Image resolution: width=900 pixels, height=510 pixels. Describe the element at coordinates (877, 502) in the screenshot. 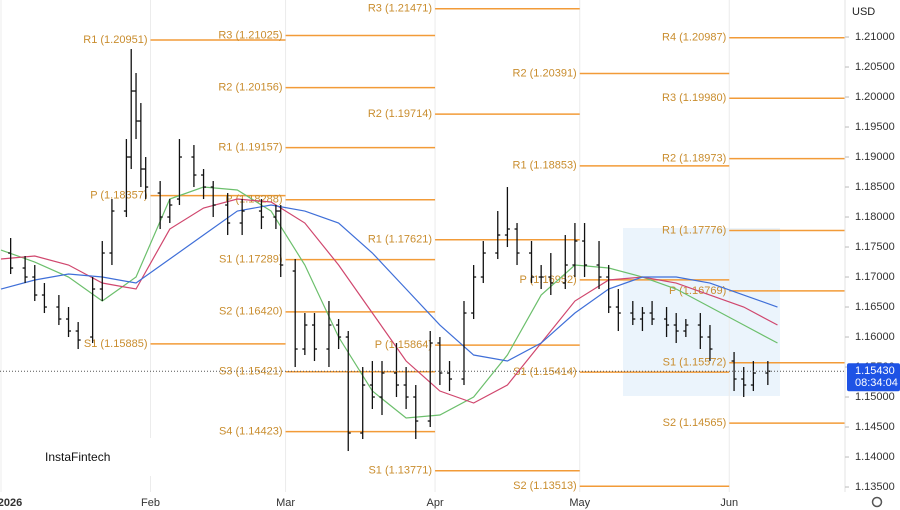

I see `settings-icon` at that location.